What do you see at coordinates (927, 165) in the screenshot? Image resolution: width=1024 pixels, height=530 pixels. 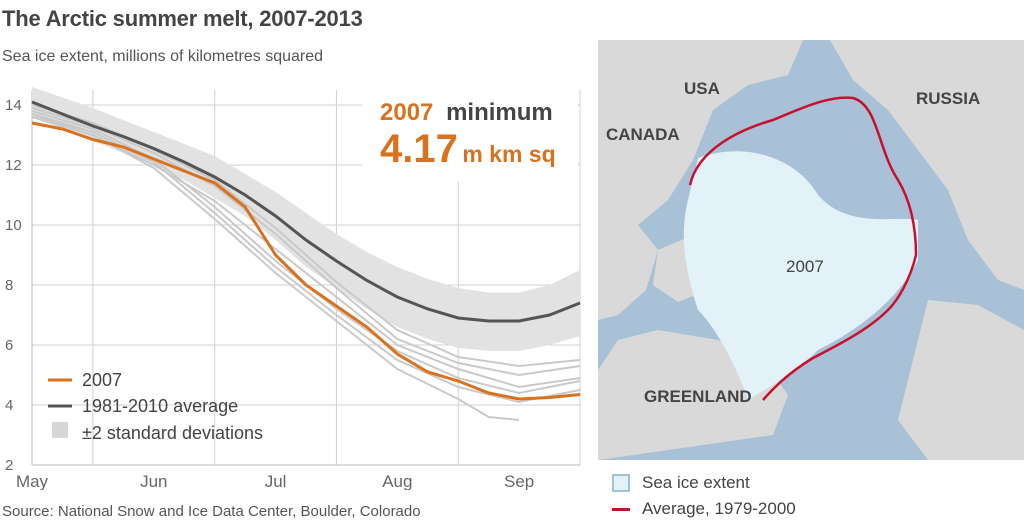 I see `map-land-russia` at bounding box center [927, 165].